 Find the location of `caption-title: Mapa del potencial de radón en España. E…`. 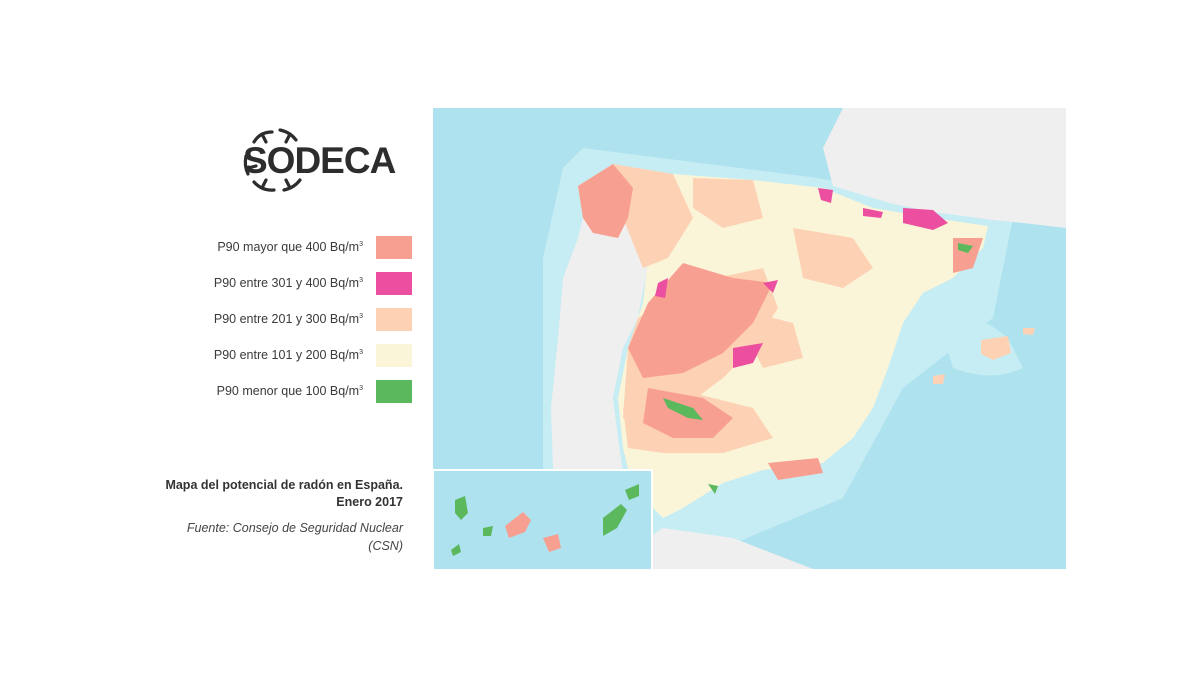

caption-title: Mapa del potencial de radón en España. E… is located at coordinates (284, 493).